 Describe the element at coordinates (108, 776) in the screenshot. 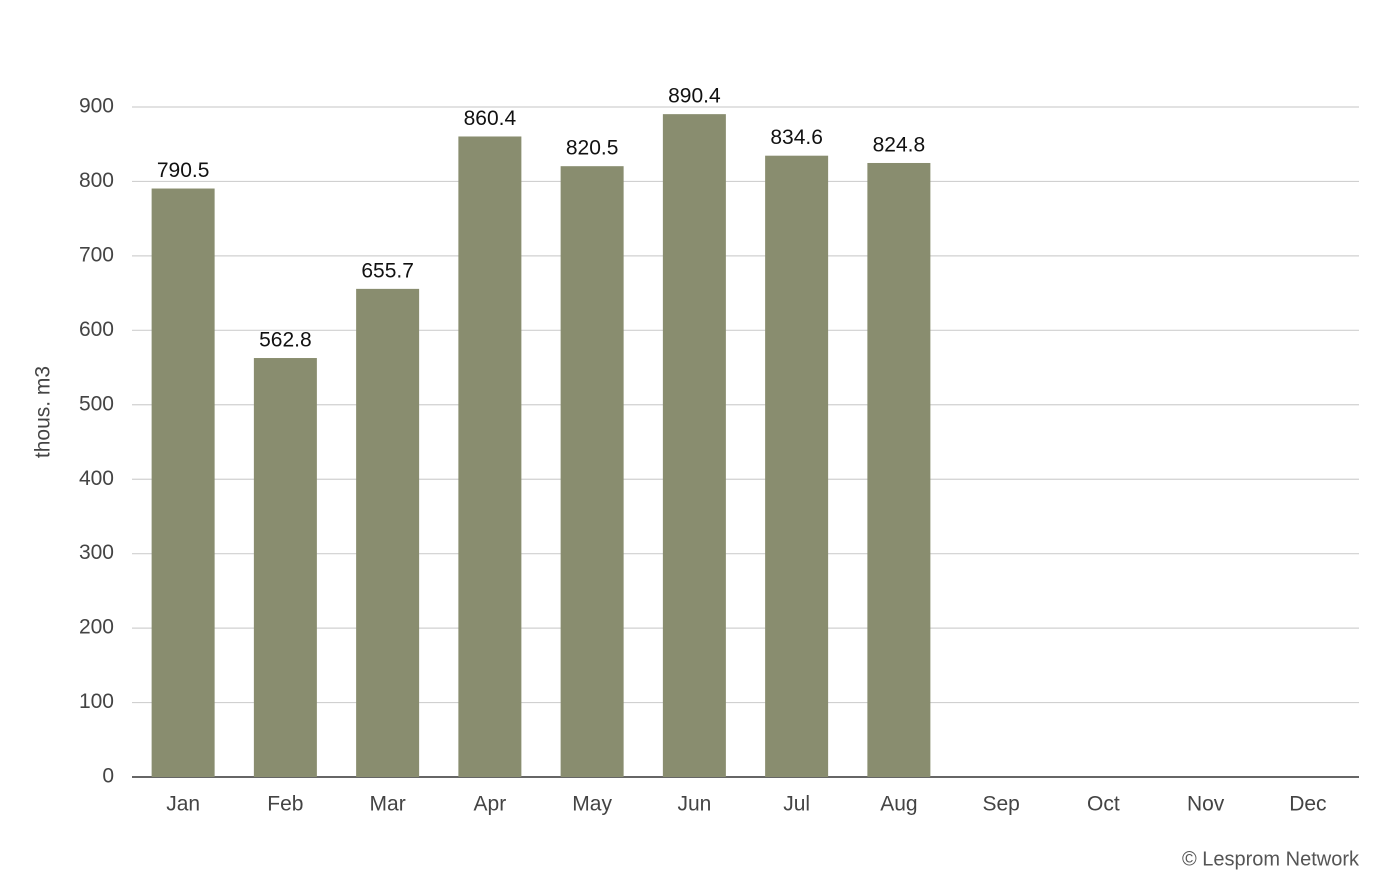

I see `y-tick-label: 0` at that location.